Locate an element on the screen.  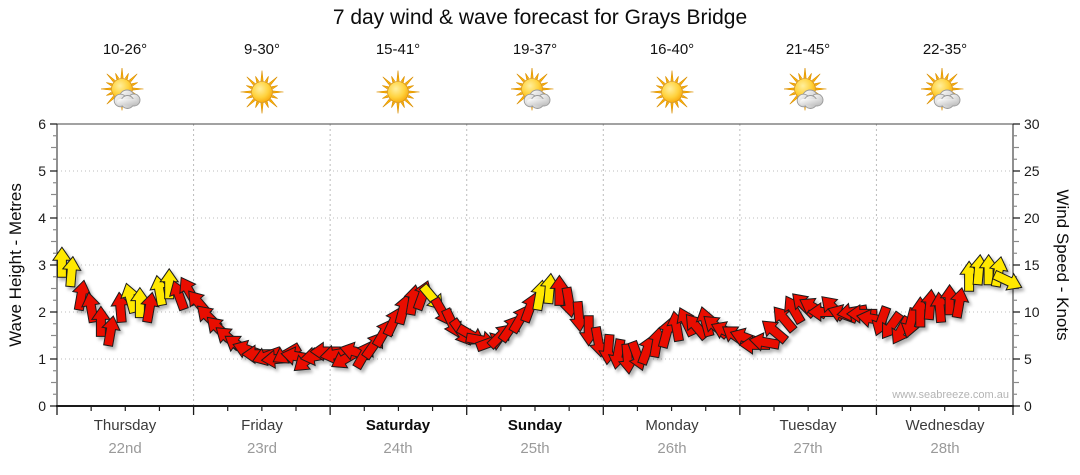
x-day-date: 23rd is located at coordinates (262, 448).